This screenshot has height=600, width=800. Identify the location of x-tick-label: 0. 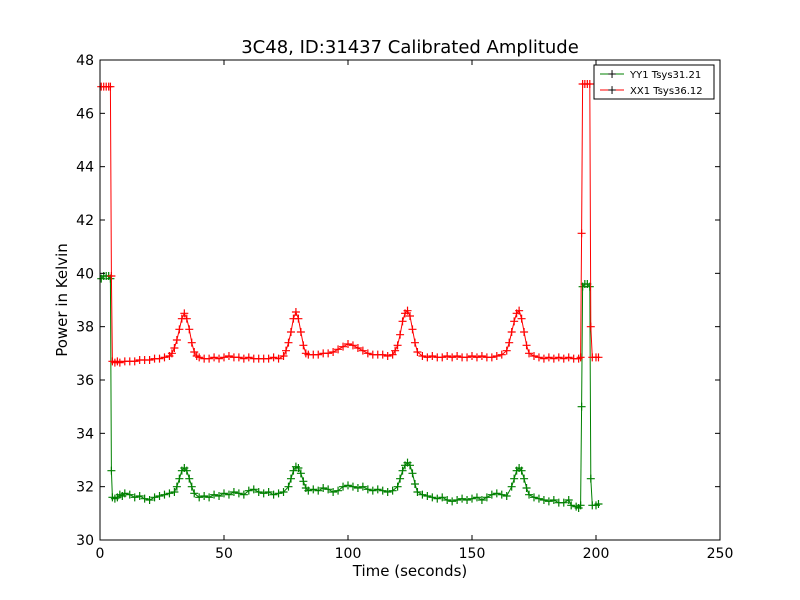
(100, 554).